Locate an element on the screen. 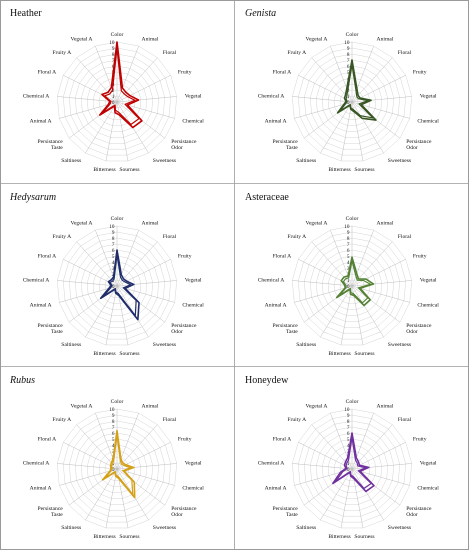 The height and width of the screenshot is (550, 469). scale-tick-label: 9 is located at coordinates (348, 49).